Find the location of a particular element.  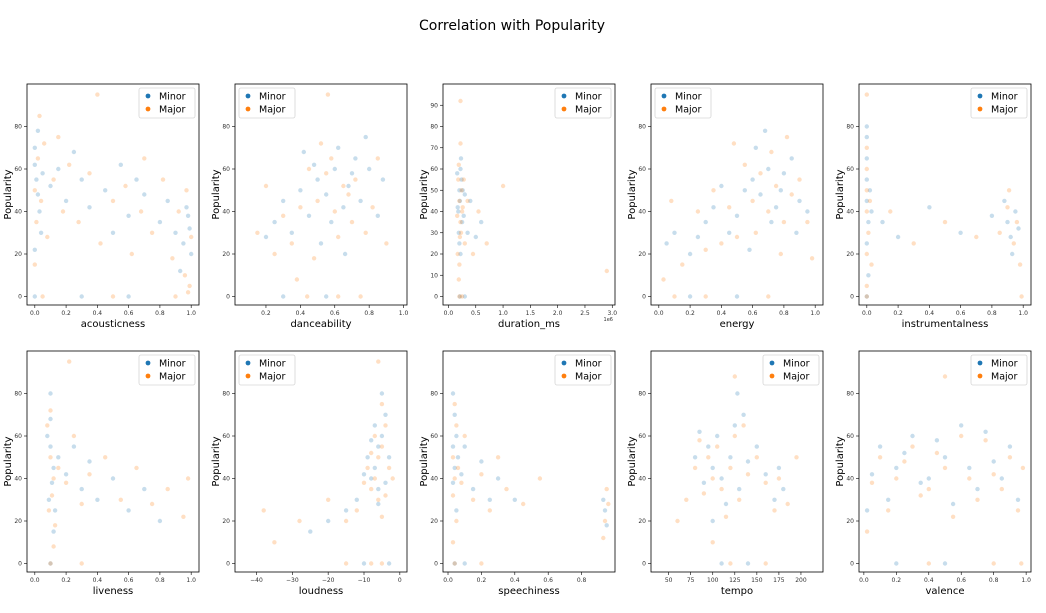

x-tick-label: −30 is located at coordinates (292, 580).